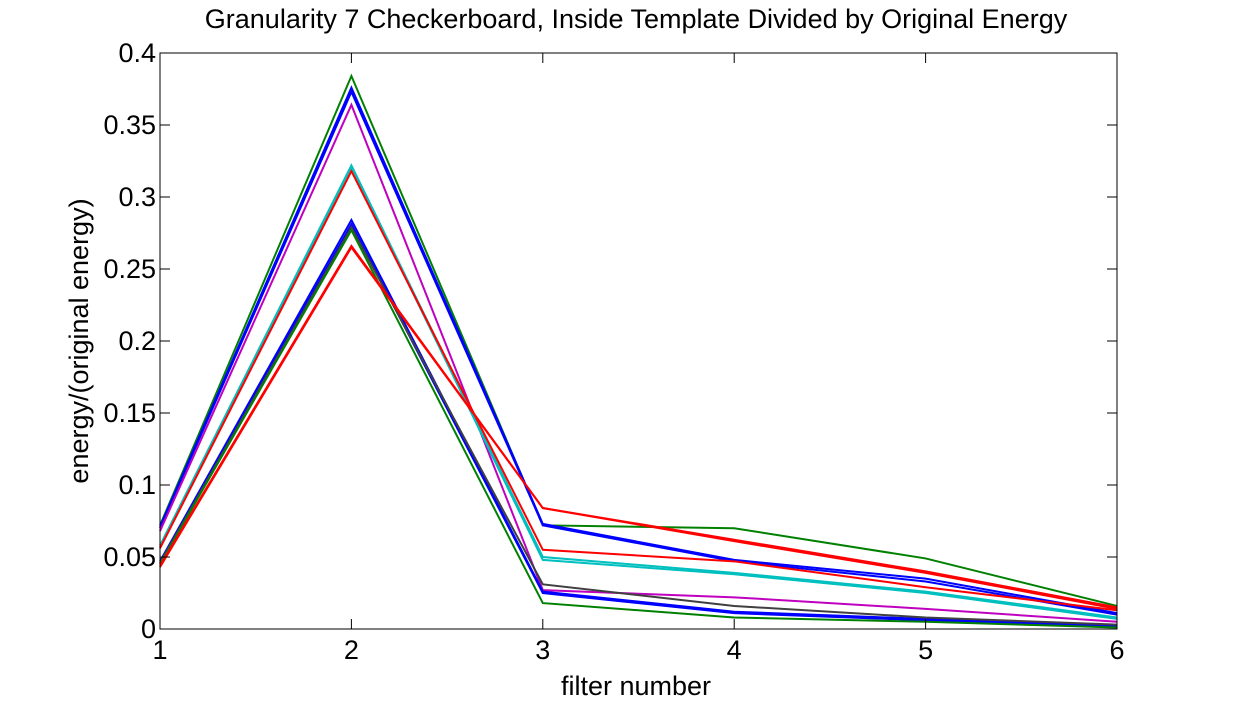 The image size is (1235, 706). I want to click on y-tick-label: 0.05, so click(129, 557).